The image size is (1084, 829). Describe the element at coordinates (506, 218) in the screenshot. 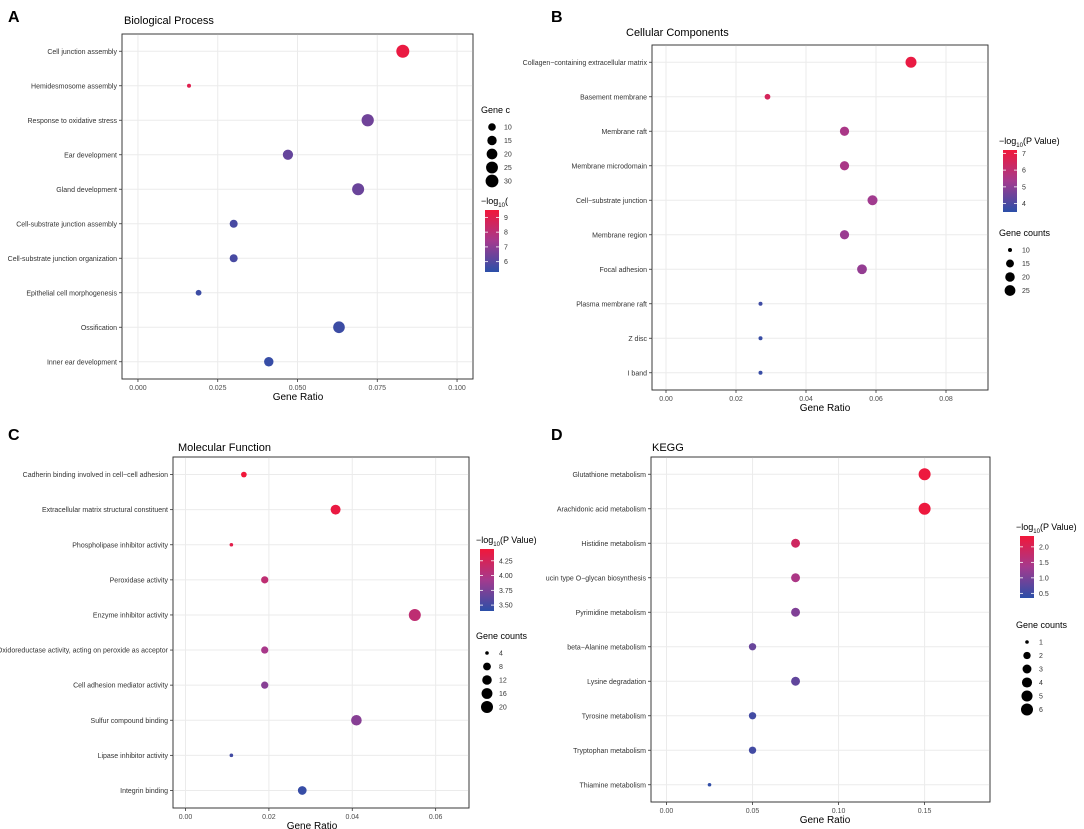

I see `colorbar-tick-label: 9` at that location.